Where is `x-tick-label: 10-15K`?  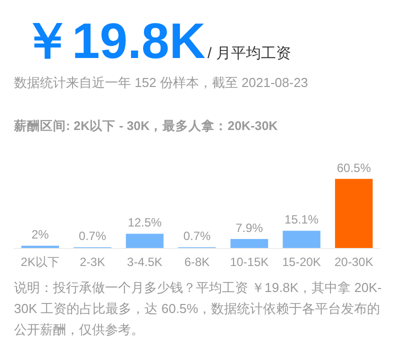
x-tick-label: 10-15K is located at coordinates (249, 262).